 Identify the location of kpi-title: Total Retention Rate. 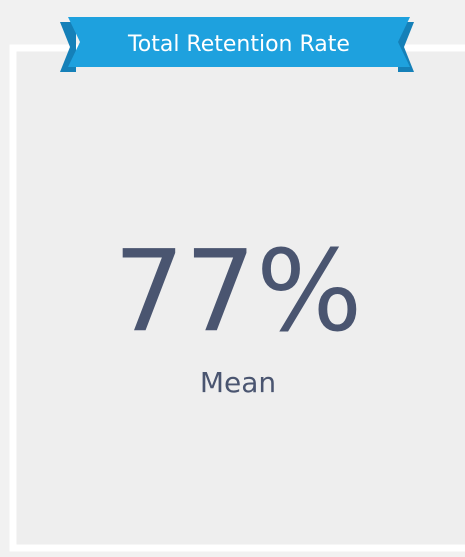
(238, 44).